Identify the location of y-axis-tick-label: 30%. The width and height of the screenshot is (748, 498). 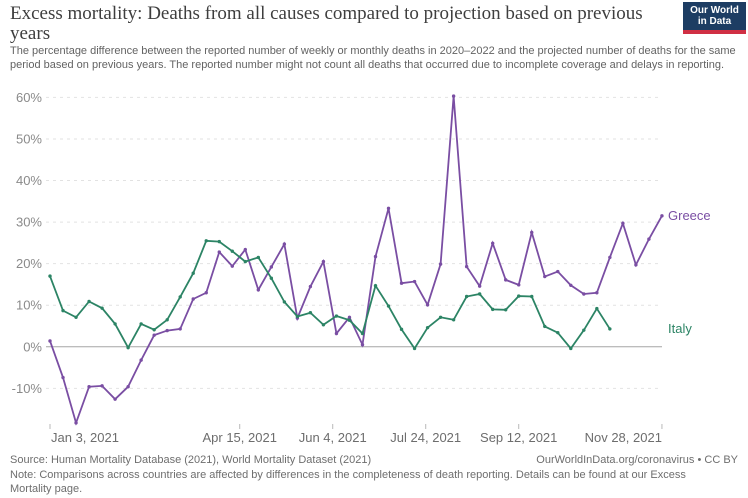
(29, 222).